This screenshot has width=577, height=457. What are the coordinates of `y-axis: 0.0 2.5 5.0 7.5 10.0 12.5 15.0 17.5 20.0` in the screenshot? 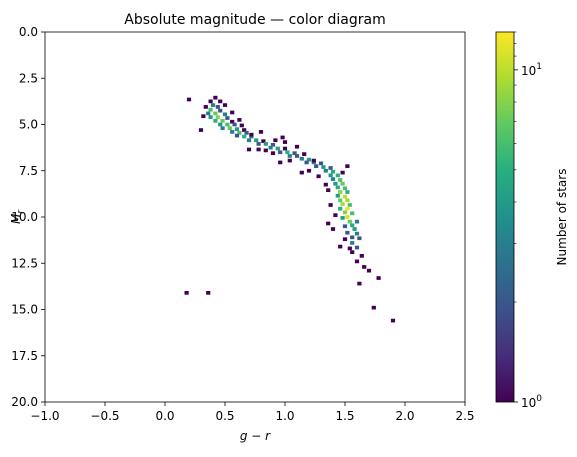 It's located at (28, 217).